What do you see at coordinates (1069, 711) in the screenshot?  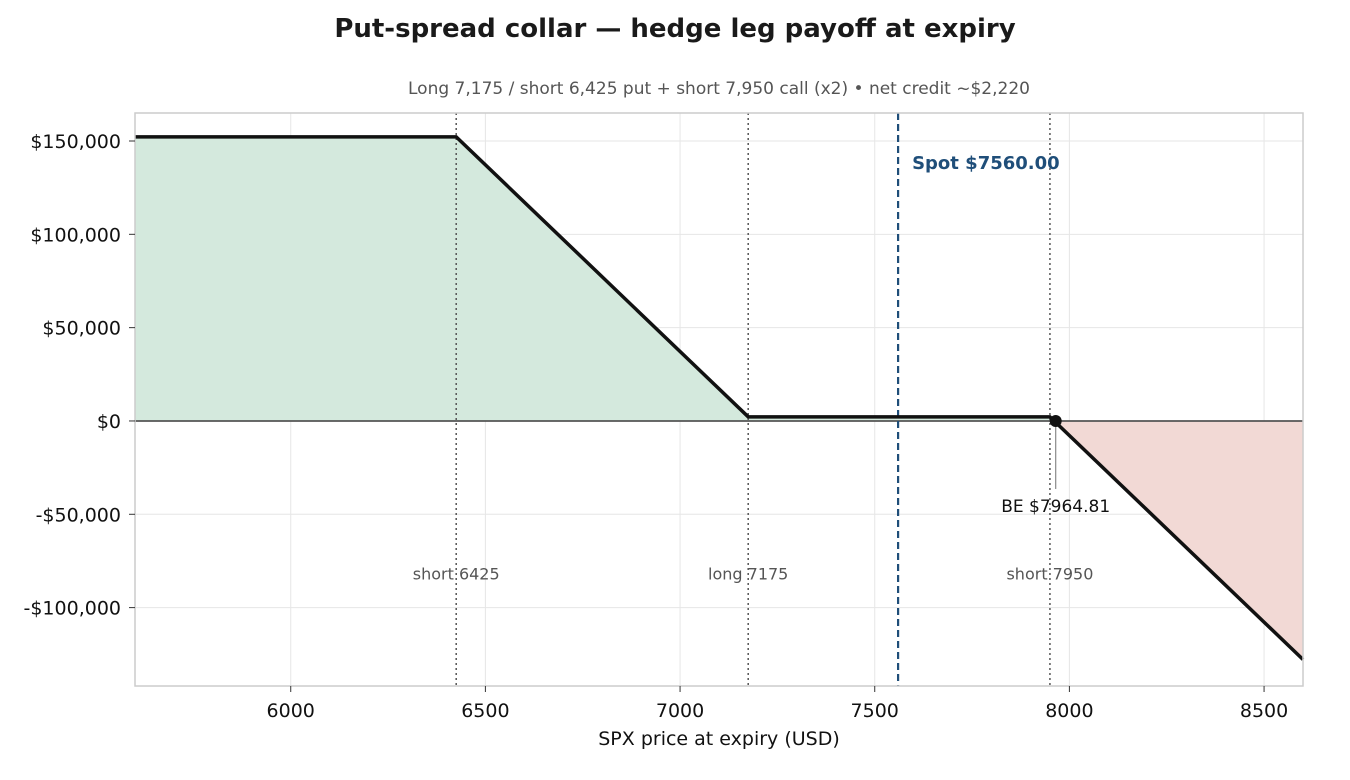 I see `x-tick-label: 8000` at bounding box center [1069, 711].